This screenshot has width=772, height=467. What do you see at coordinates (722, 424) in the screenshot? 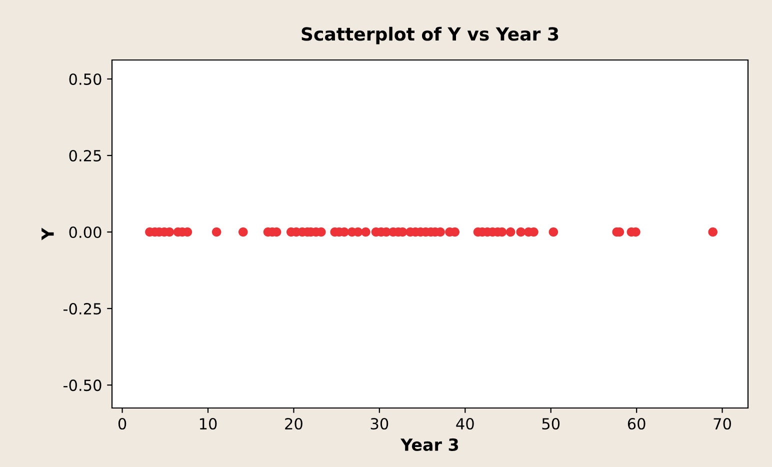
I see `x-tick-label: 70` at bounding box center [722, 424].